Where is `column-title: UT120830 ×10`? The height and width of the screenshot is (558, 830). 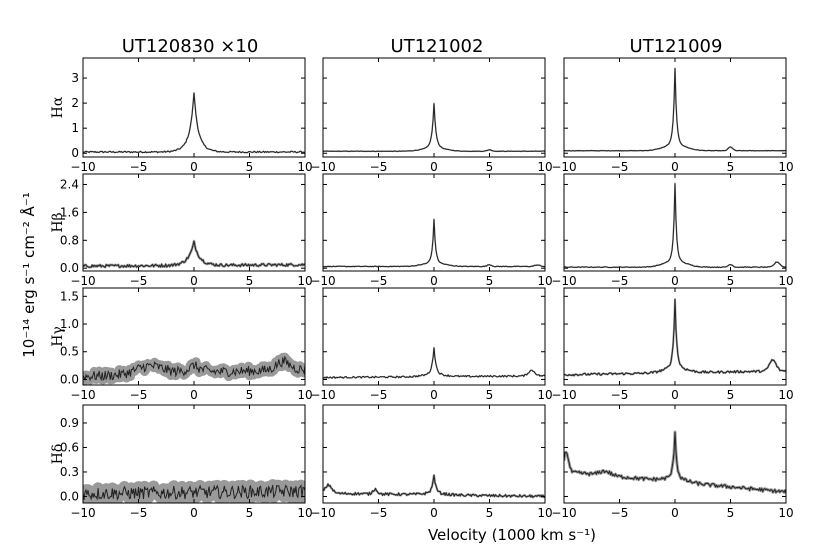
column-title: UT120830 ×10 is located at coordinates (190, 46).